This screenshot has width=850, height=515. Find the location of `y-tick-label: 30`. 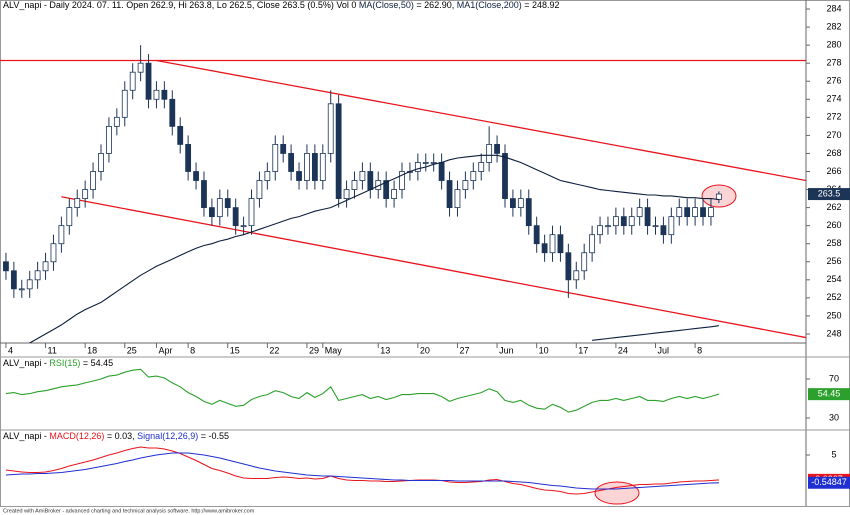

y-tick-label: 30 is located at coordinates (834, 417).